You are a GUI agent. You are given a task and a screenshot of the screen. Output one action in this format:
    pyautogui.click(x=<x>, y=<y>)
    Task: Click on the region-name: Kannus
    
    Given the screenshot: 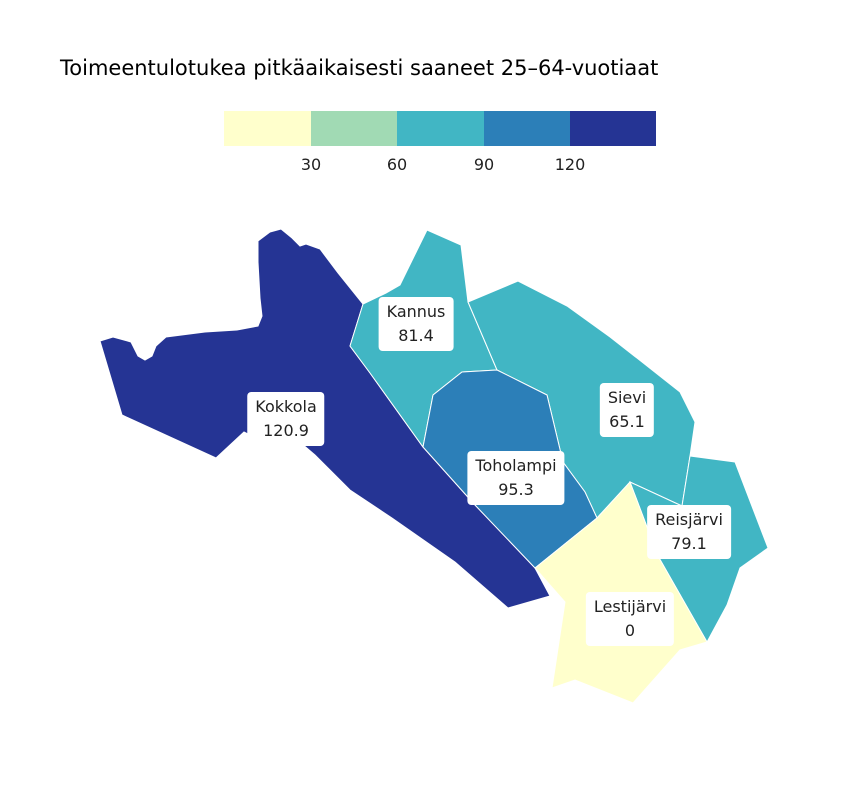 What is the action you would take?
    pyautogui.click(x=416, y=311)
    